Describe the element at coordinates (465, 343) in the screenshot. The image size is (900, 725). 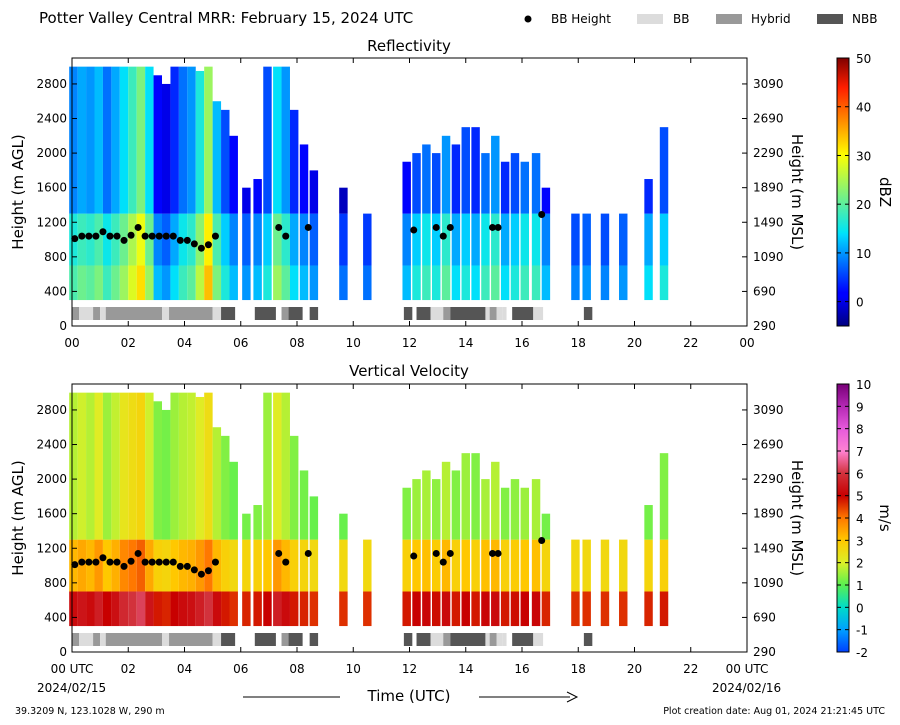
I see `x-tick-label: 14` at that location.